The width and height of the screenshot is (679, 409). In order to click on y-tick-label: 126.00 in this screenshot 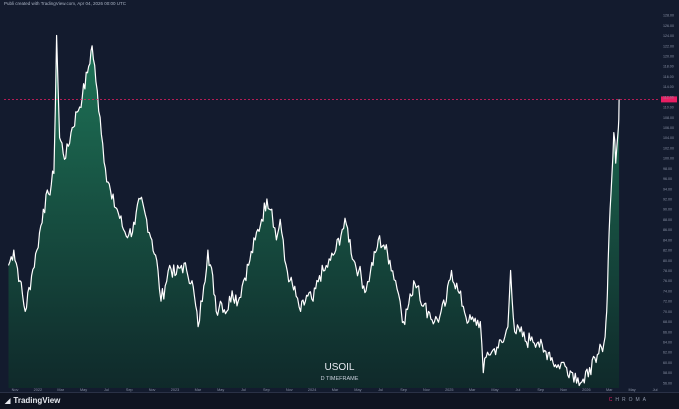, I will do `click(668, 26)`.